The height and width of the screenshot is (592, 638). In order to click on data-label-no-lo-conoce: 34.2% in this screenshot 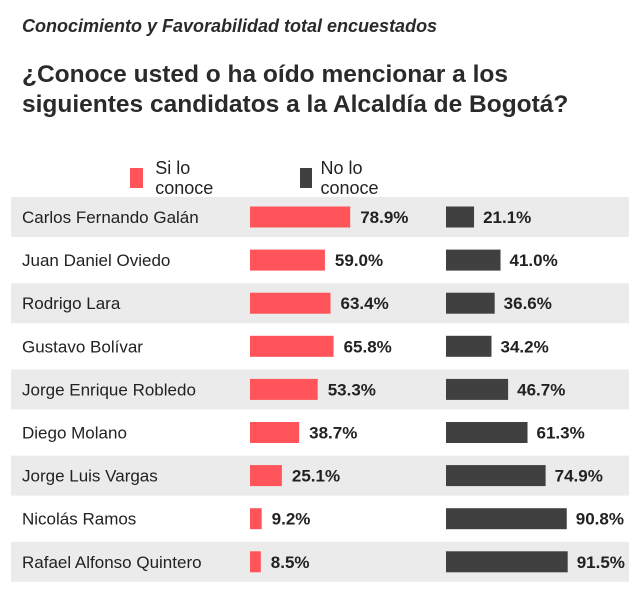, I will do `click(524, 346)`.